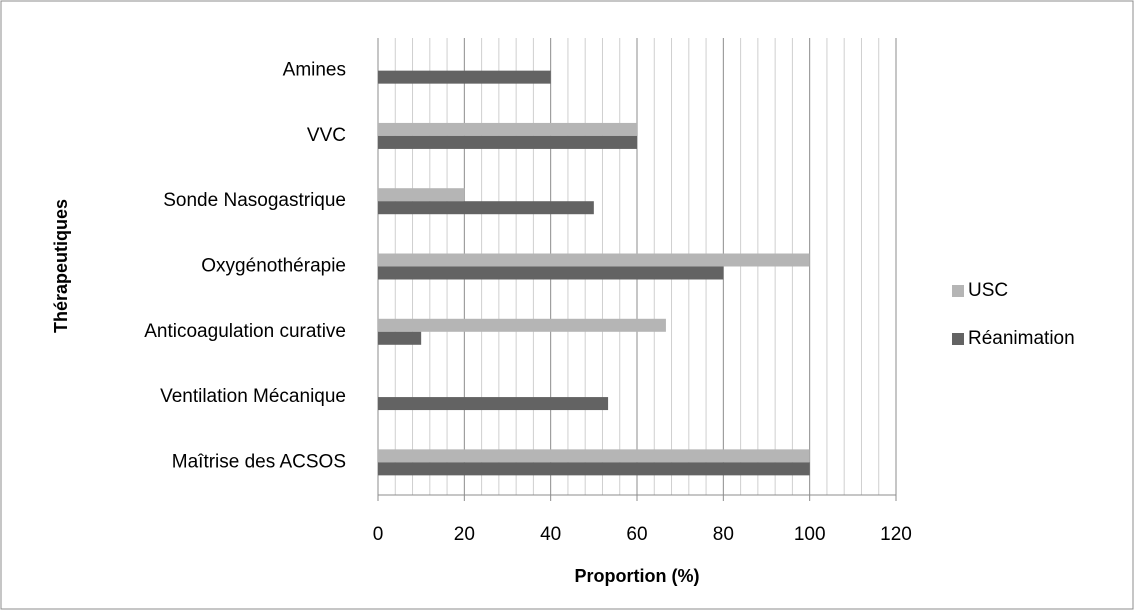 The image size is (1135, 611). What do you see at coordinates (245, 331) in the screenshot?
I see `y-tick-label: Anticoagulation curative` at bounding box center [245, 331].